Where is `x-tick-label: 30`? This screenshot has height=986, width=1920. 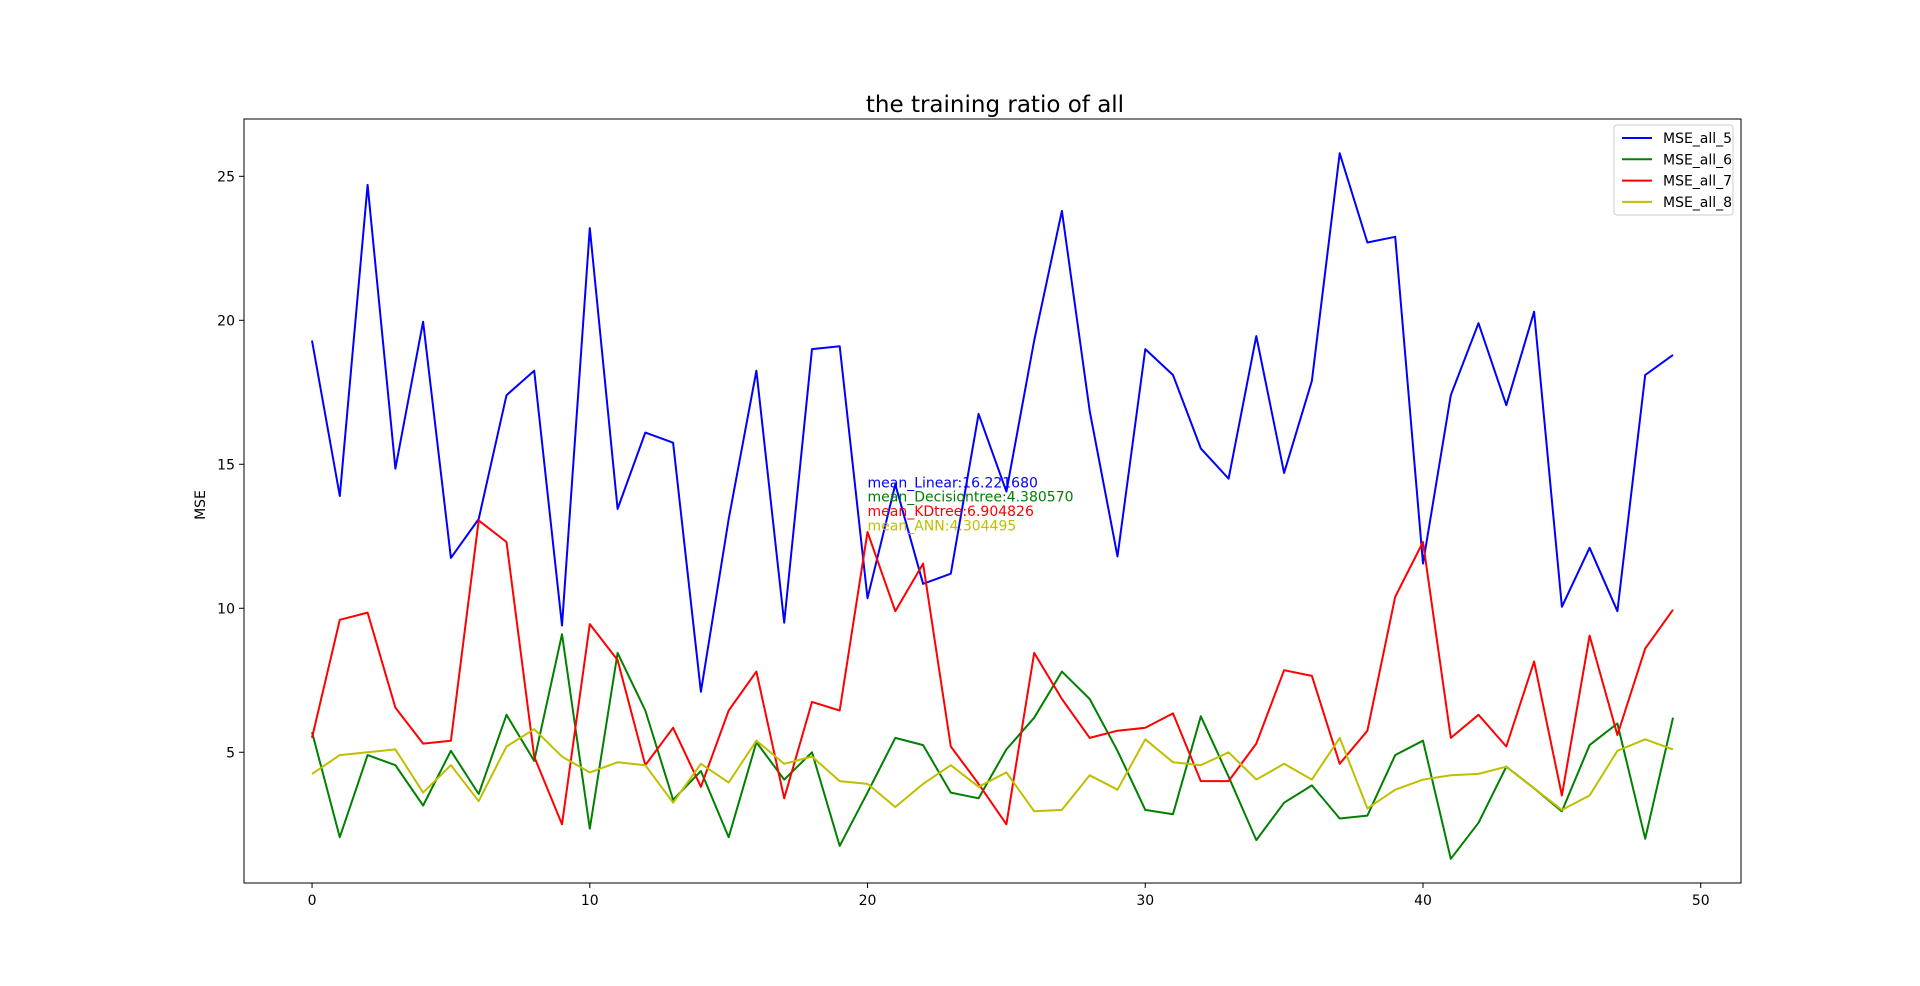 x-tick-label: 30 is located at coordinates (1145, 901).